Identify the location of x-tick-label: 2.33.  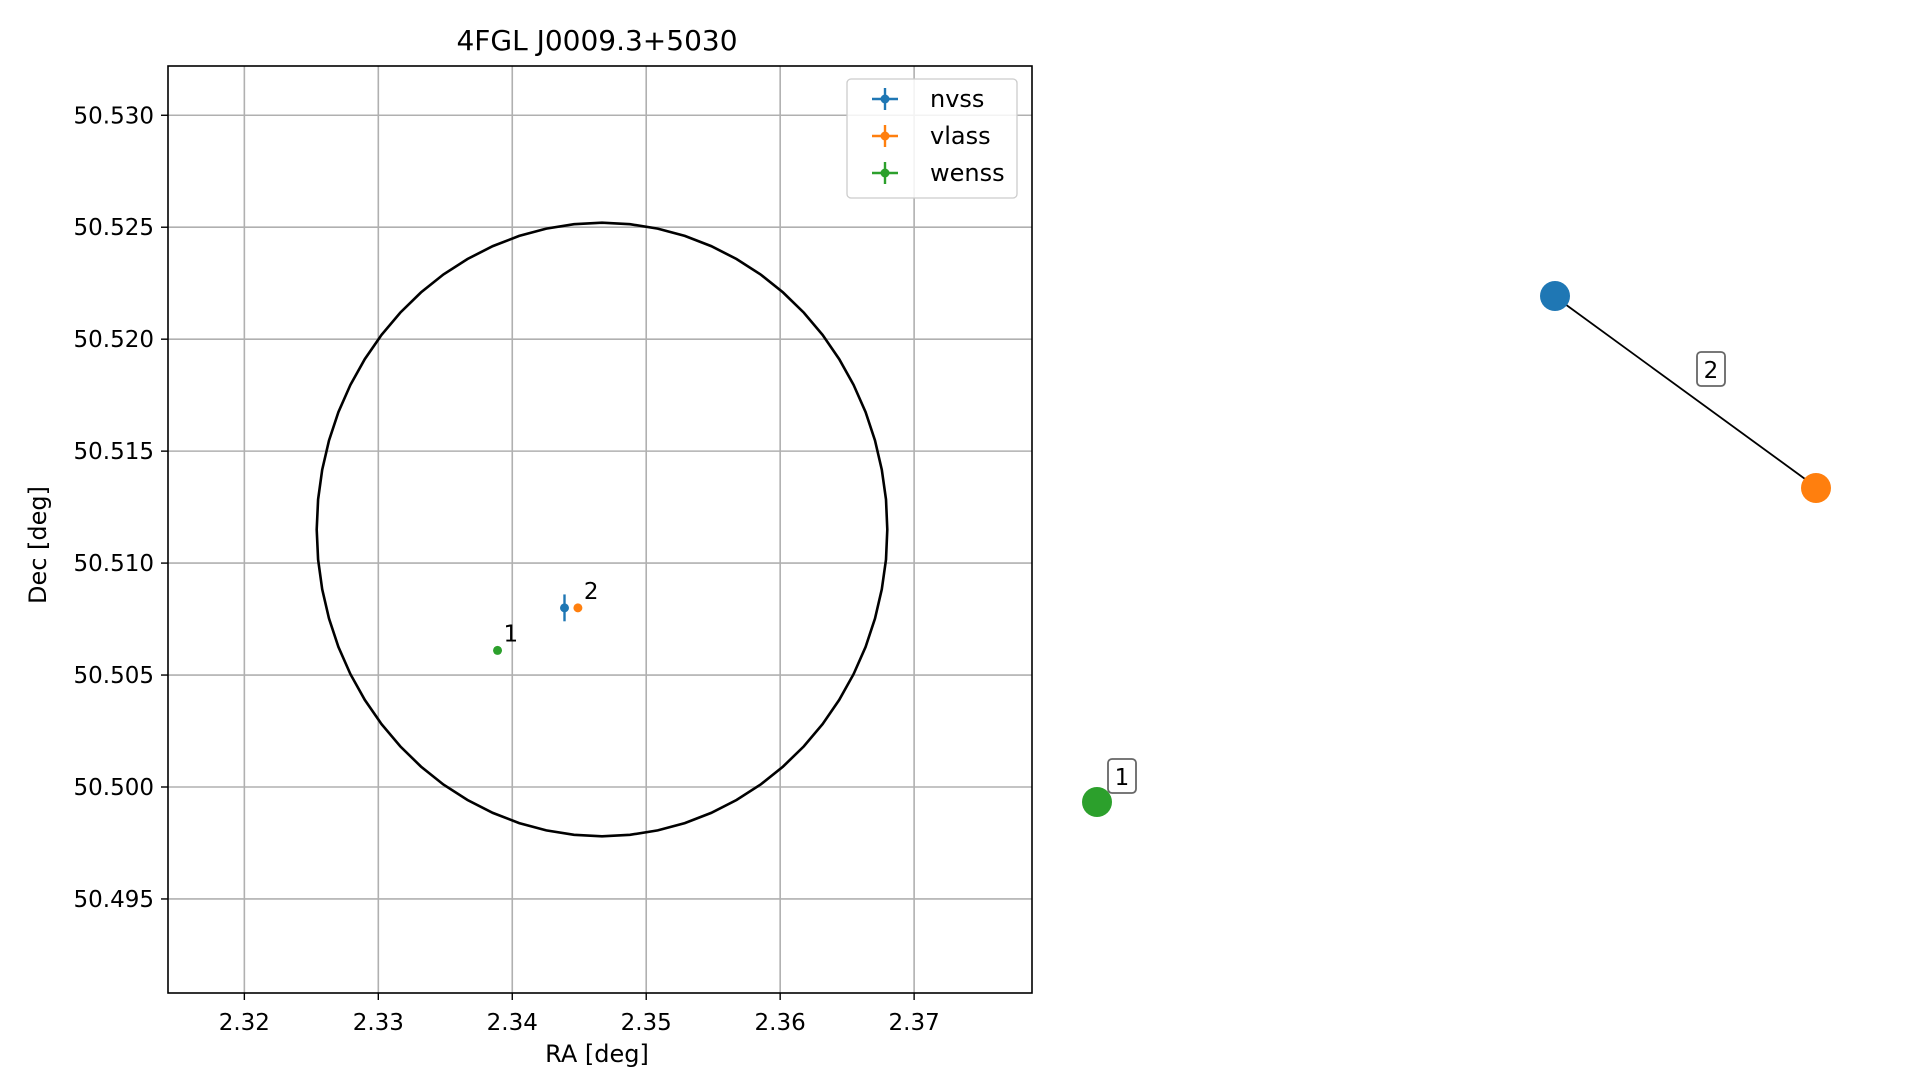
(378, 1023).